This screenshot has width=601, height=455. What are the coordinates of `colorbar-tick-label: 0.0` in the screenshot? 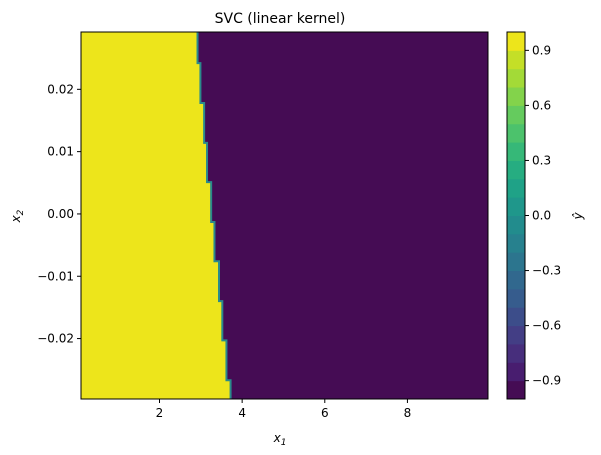 It's located at (541, 216).